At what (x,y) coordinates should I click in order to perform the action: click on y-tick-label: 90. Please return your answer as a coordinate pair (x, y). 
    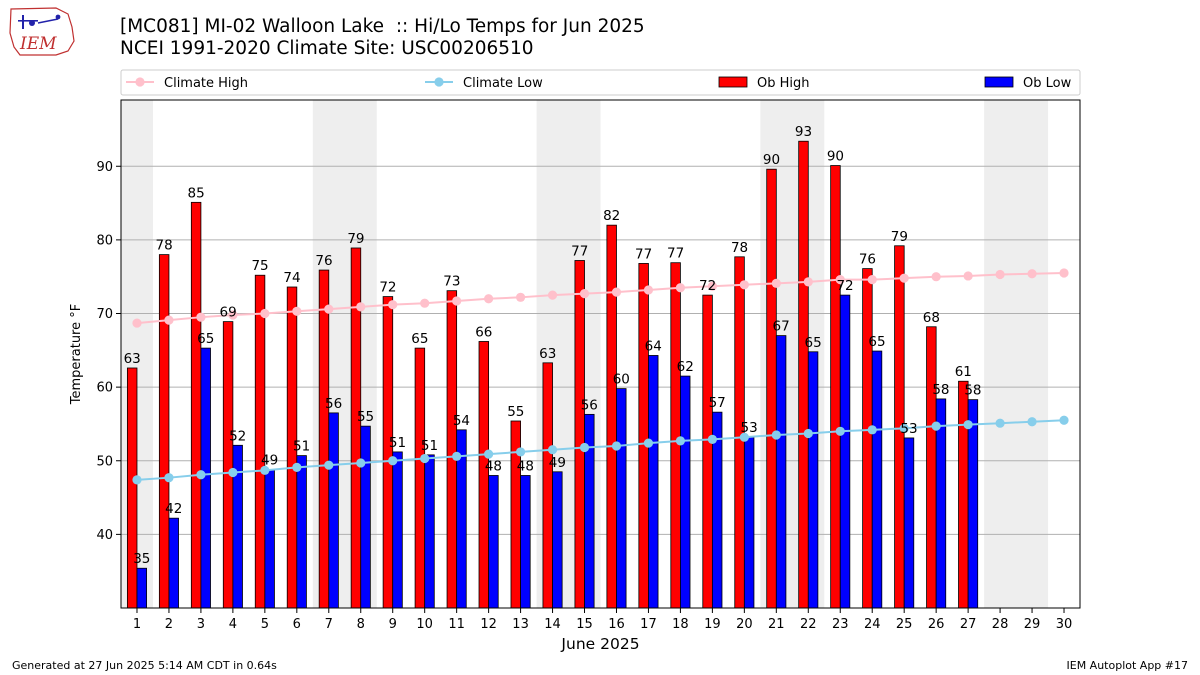
    Looking at the image, I should click on (104, 167).